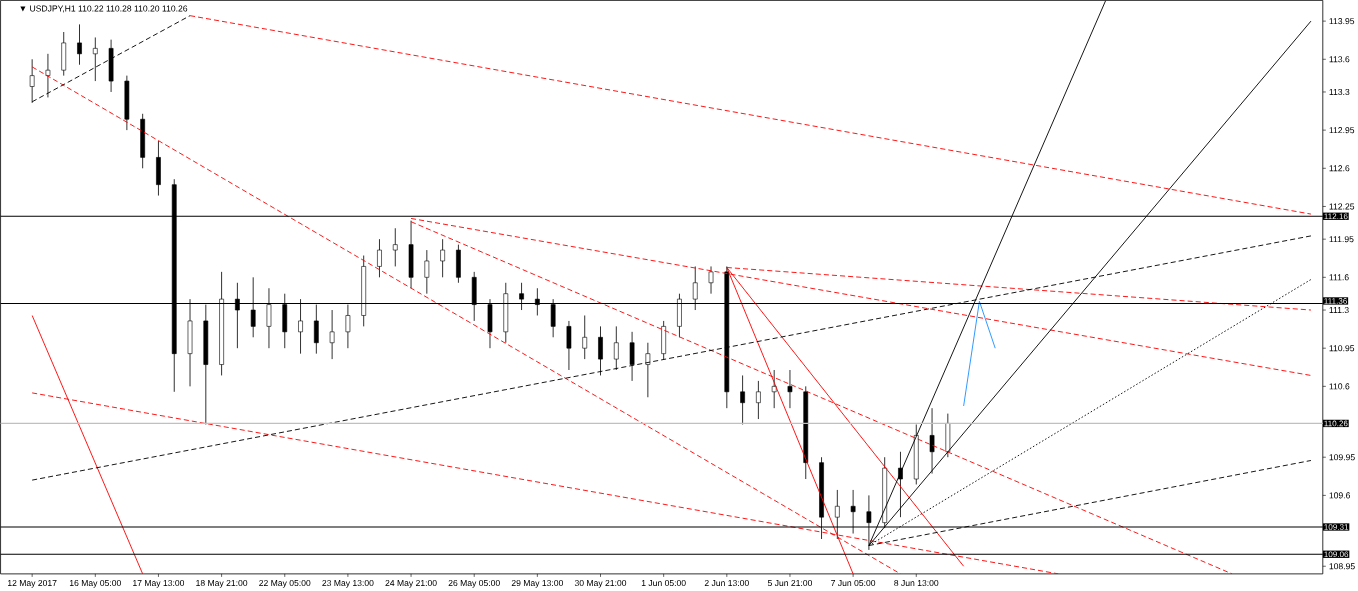  Describe the element at coordinates (1342, 130) in the screenshot. I see `y-tick-label: 112.95` at that location.